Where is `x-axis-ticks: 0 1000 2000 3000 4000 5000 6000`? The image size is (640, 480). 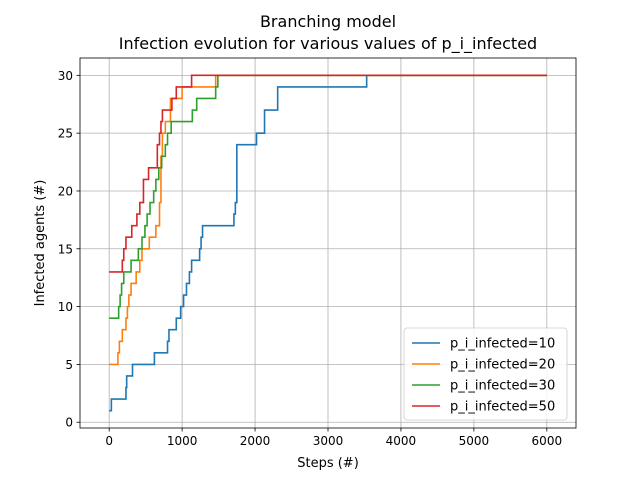
x-axis-ticks: 0 1000 2000 3000 4000 5000 6000 is located at coordinates (333, 438).